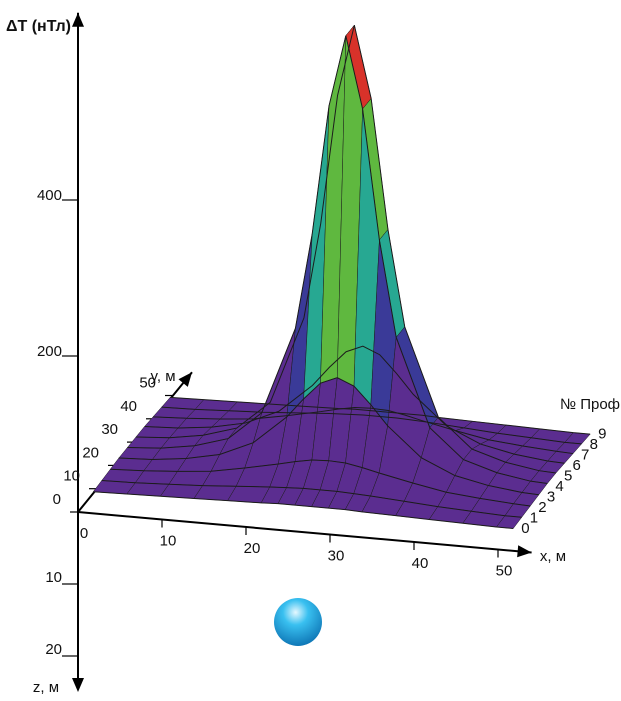 The width and height of the screenshot is (621, 701). Describe the element at coordinates (78, 685) in the screenshot. I see `z-axis-head` at that location.